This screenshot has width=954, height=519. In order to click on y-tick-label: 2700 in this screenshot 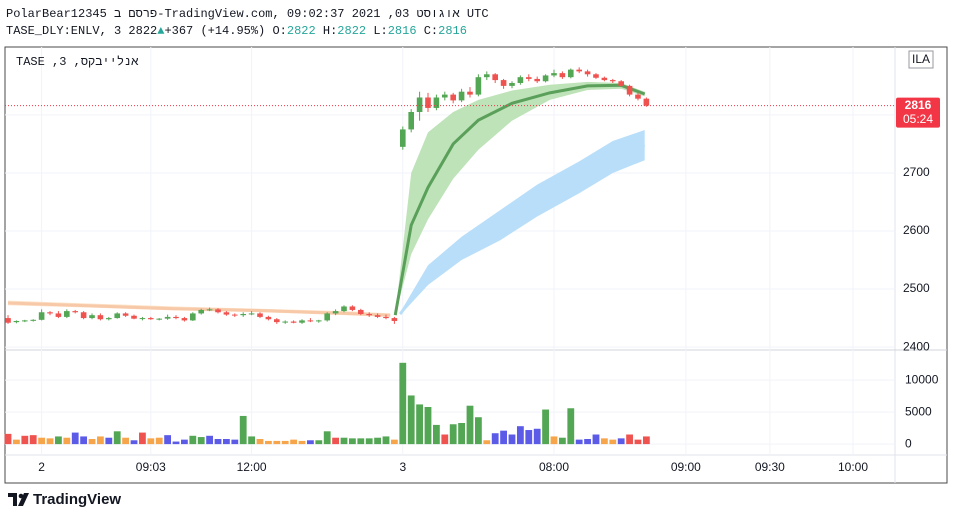, I will do `click(916, 172)`.